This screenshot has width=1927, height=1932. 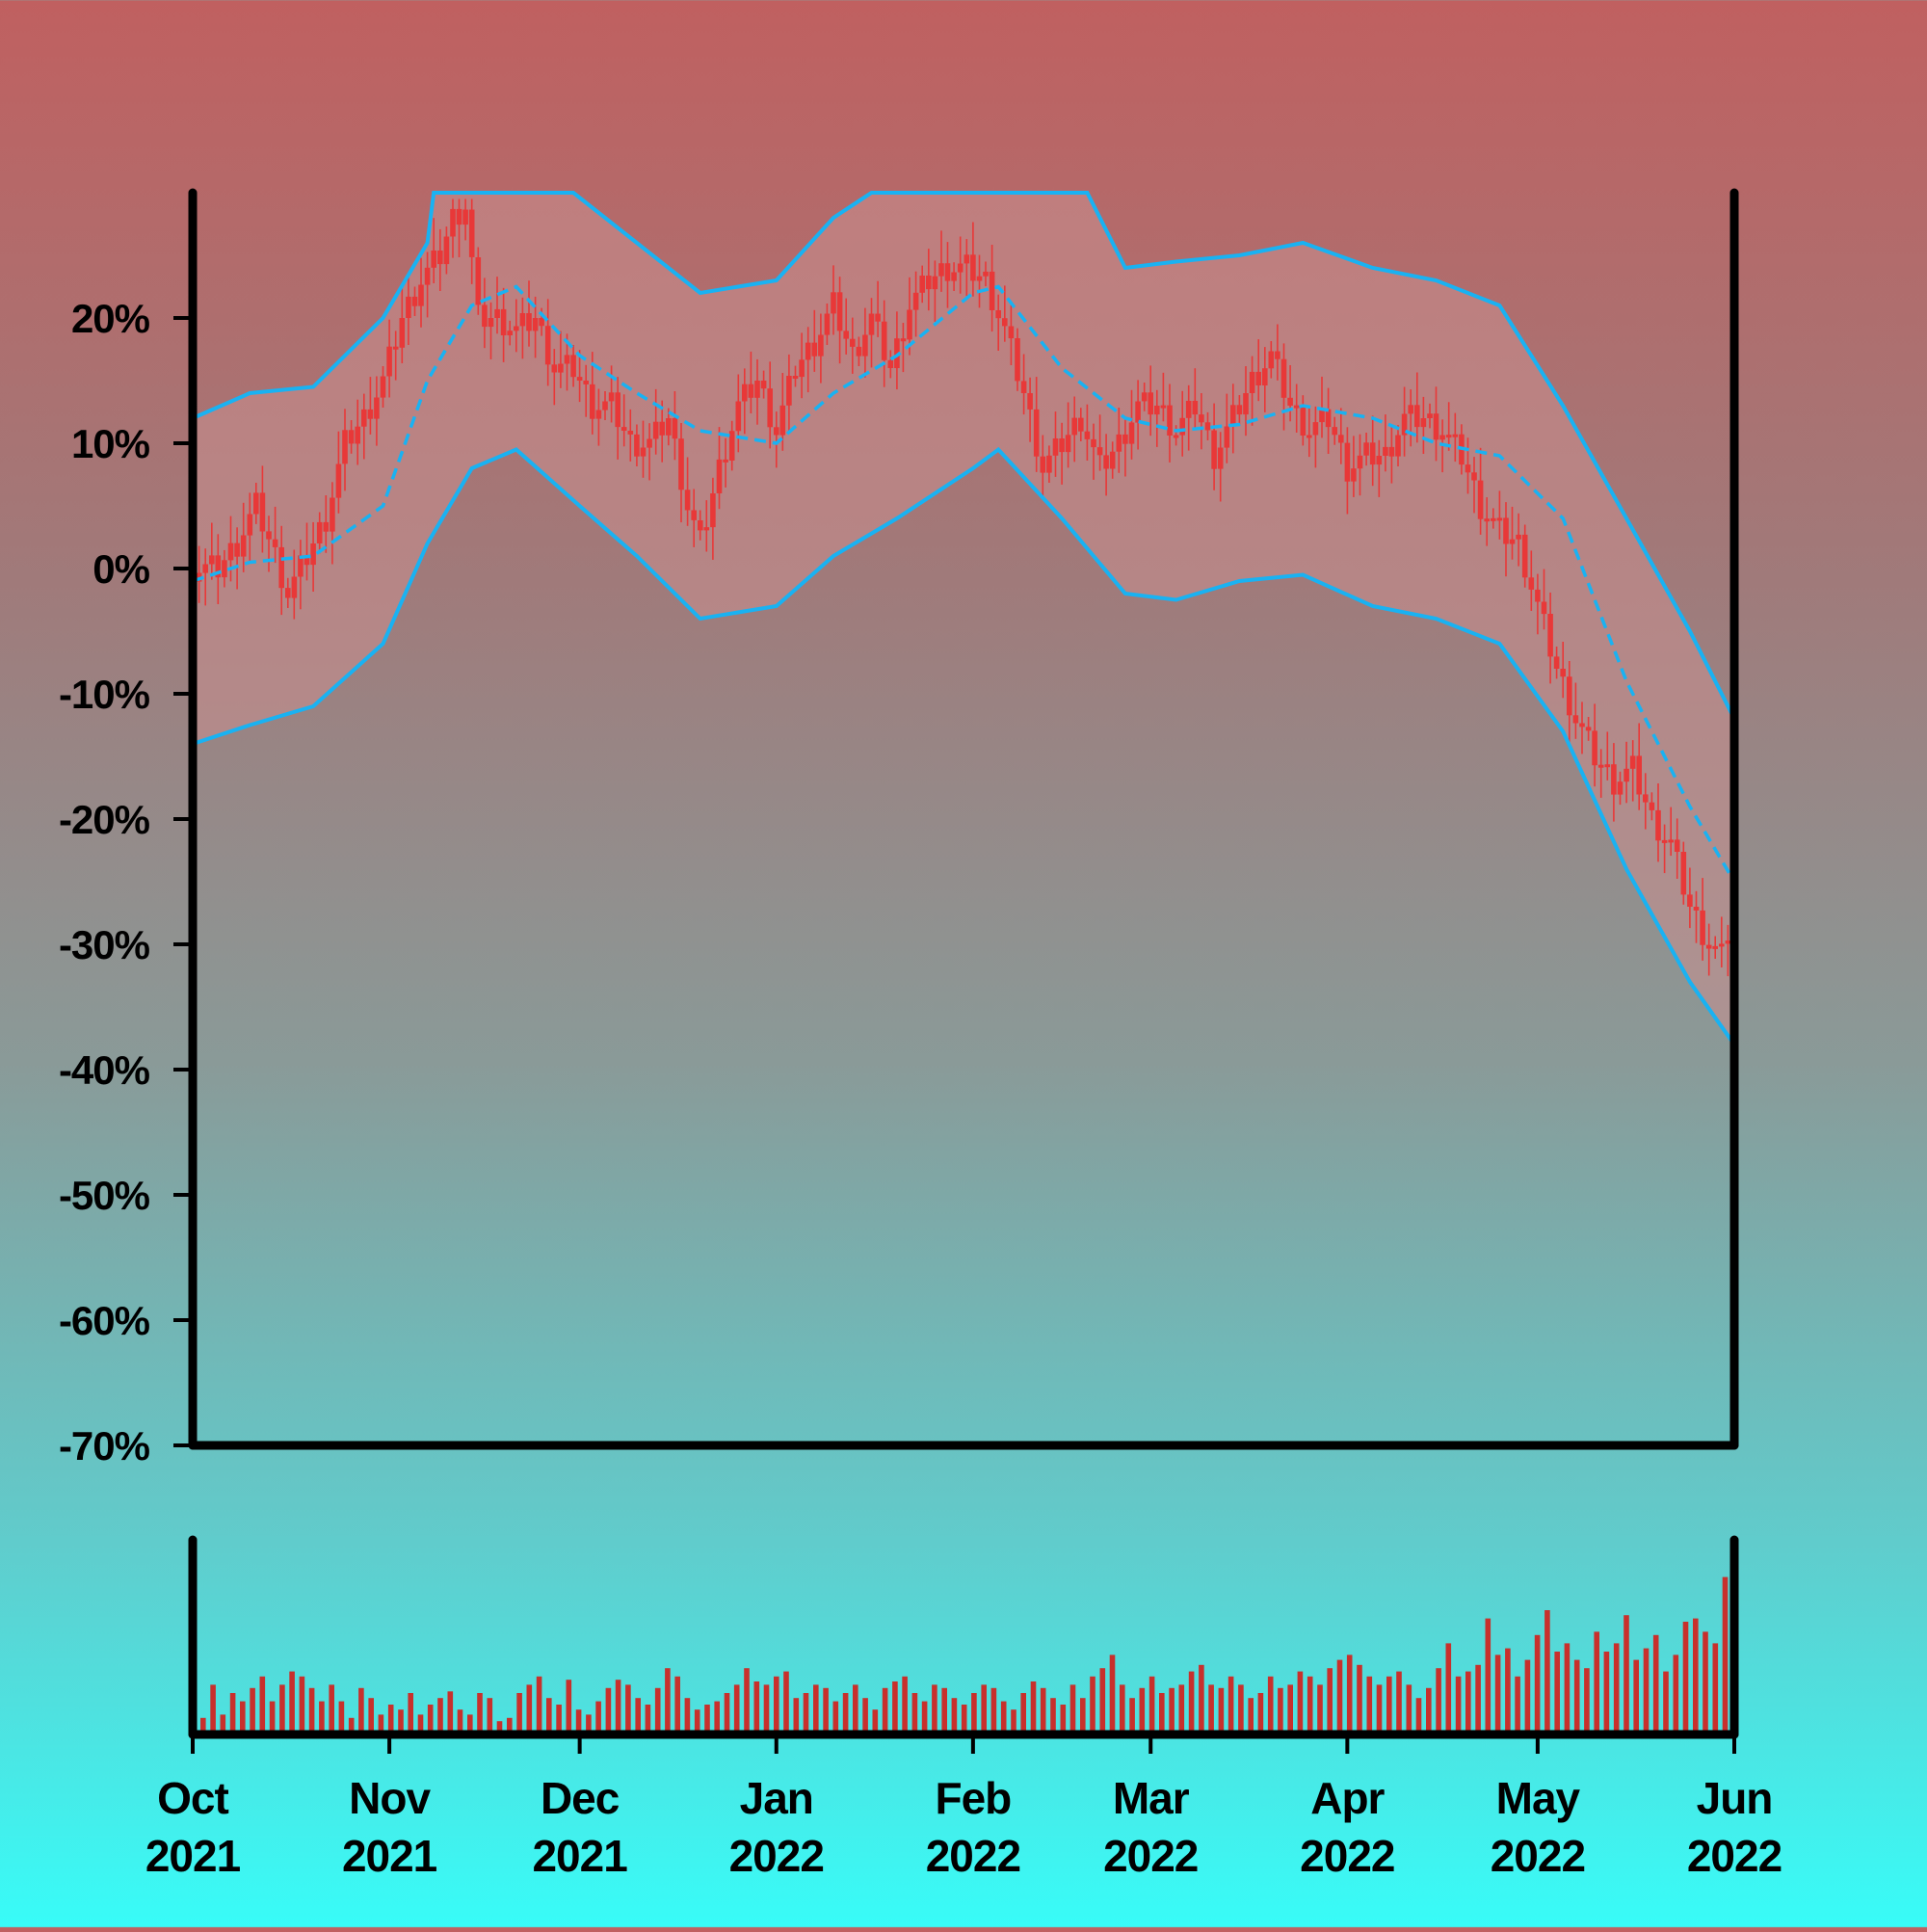 What do you see at coordinates (104, 1070) in the screenshot?
I see `y-tick-label: -40%` at bounding box center [104, 1070].